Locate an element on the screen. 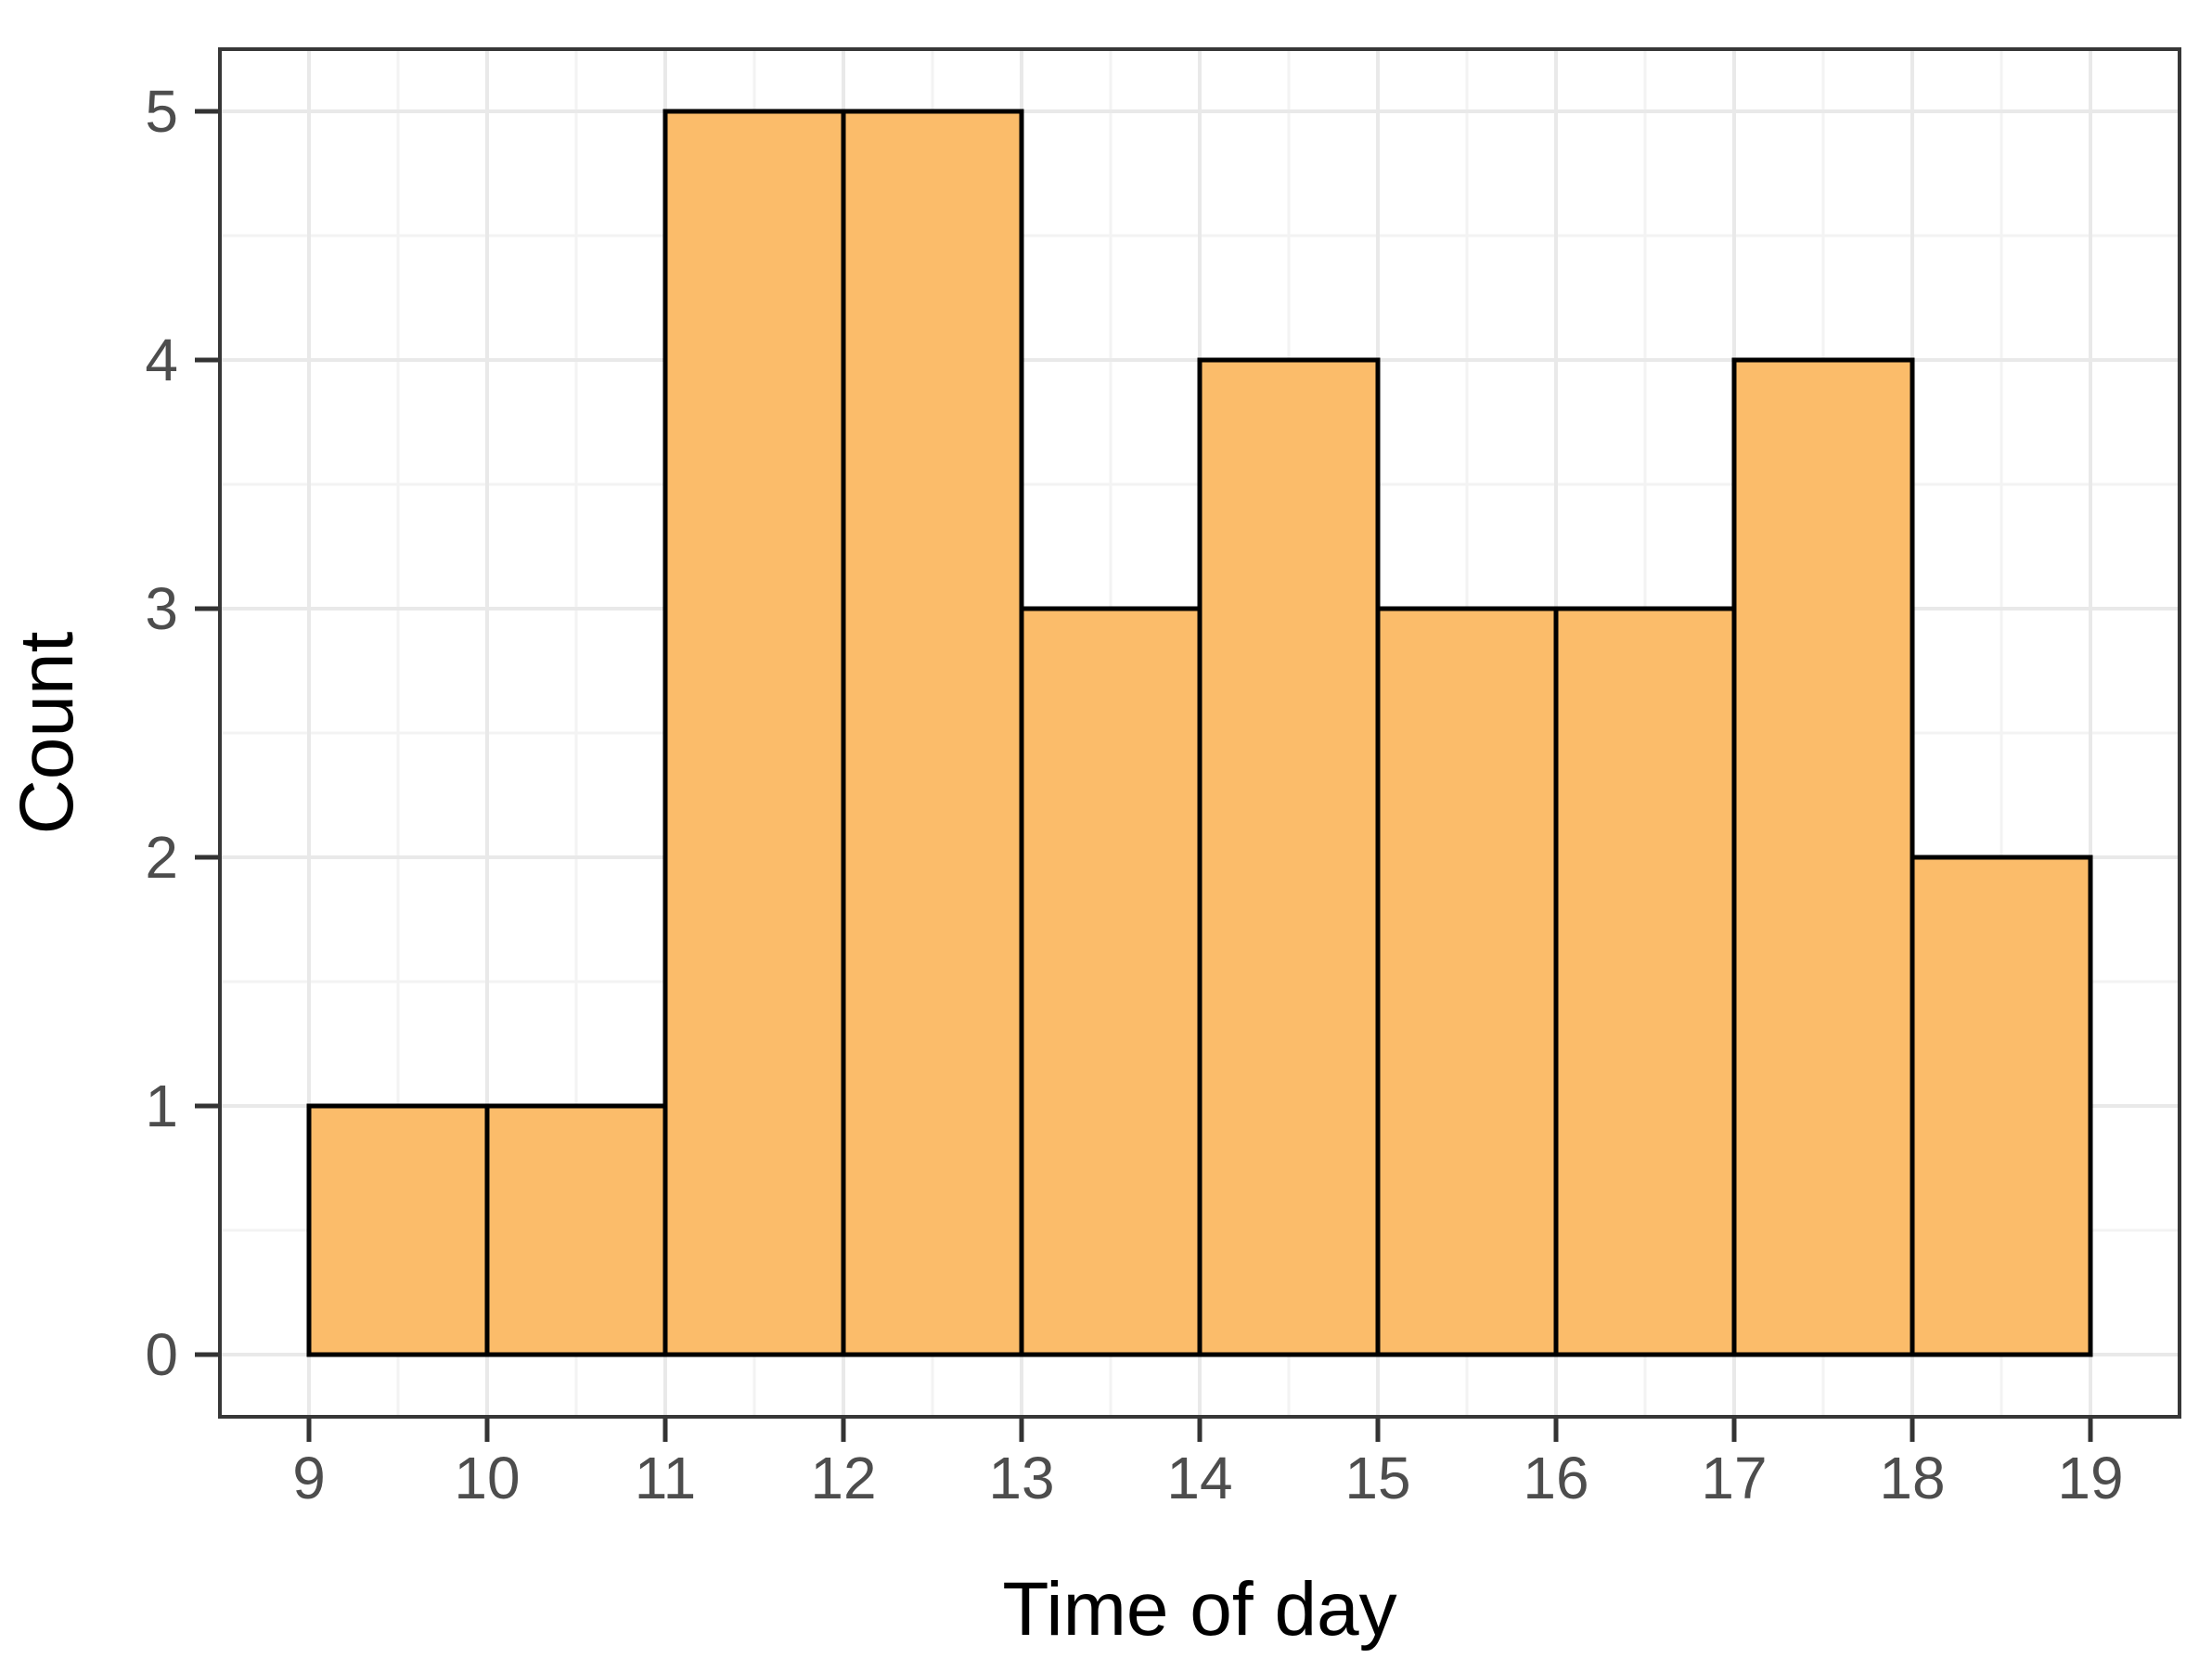 The height and width of the screenshot is (1671, 2212). y-tick-label-3: 3 is located at coordinates (161, 608).